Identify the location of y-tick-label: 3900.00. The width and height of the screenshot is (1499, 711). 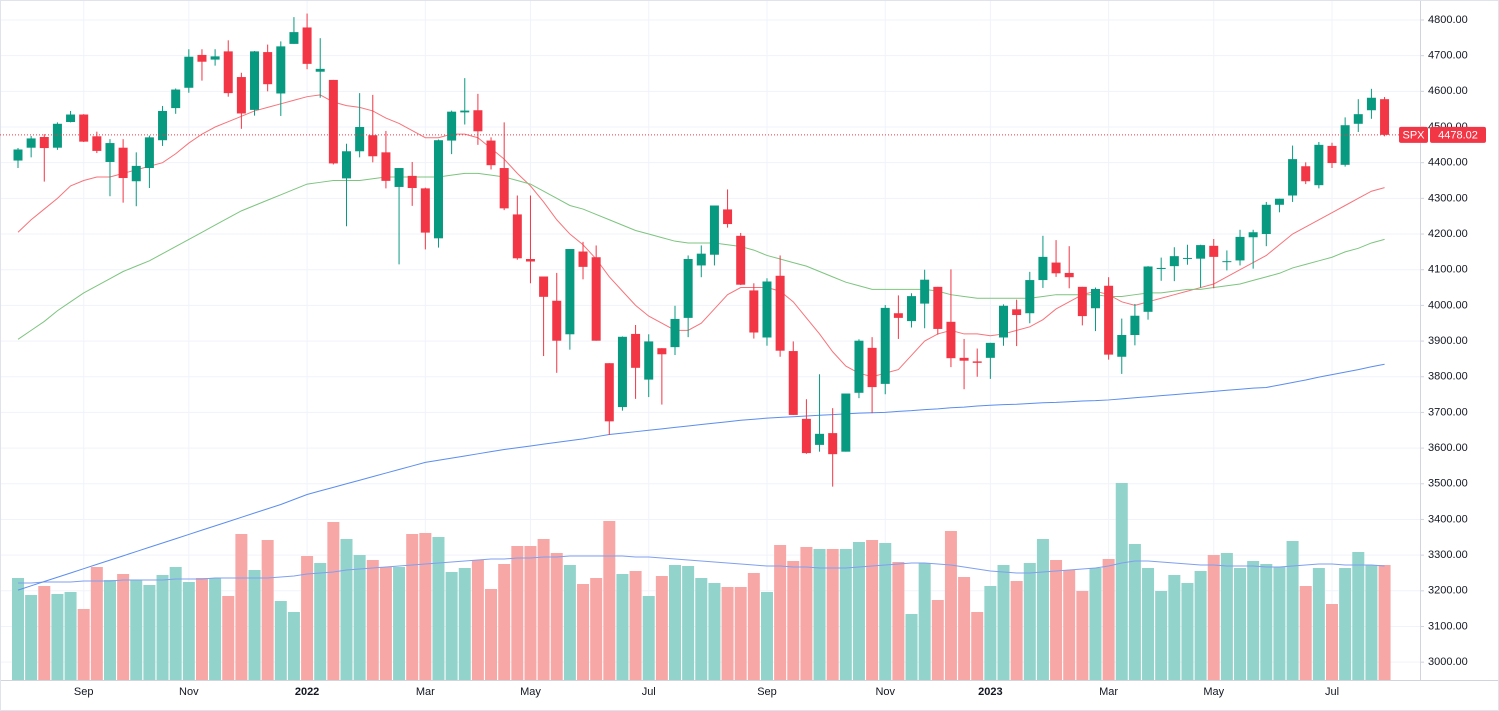
(1448, 341).